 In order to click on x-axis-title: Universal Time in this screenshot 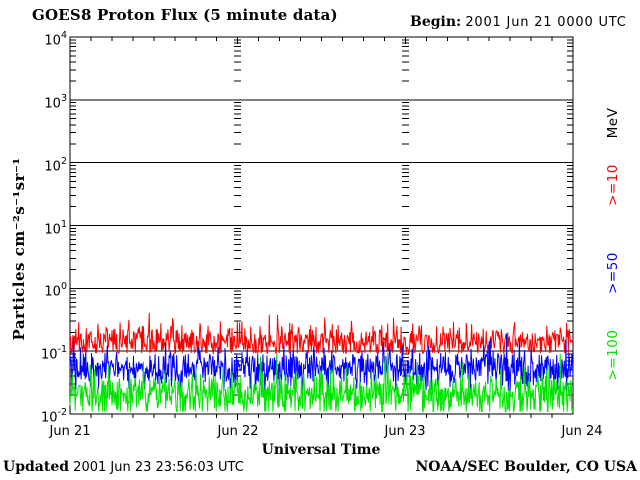, I will do `click(321, 450)`.